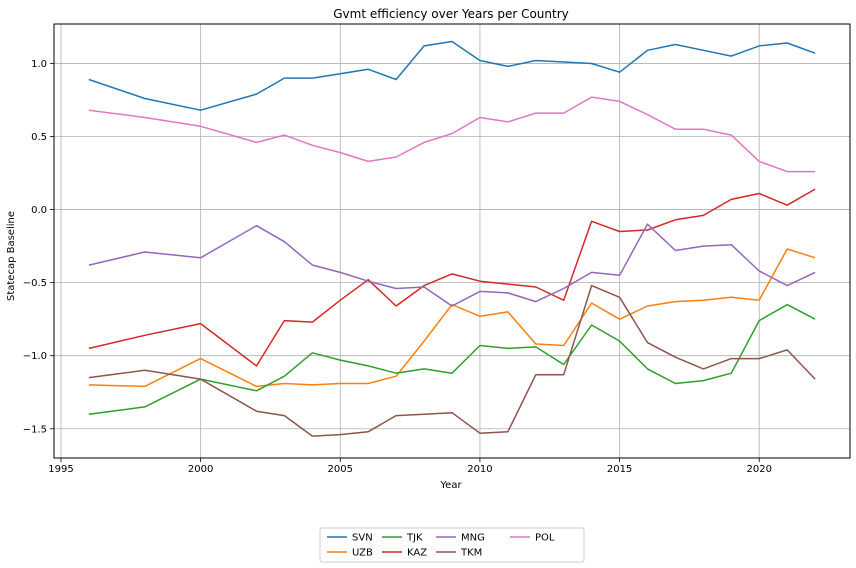 Image resolution: width=856 pixels, height=568 pixels. What do you see at coordinates (451, 14) in the screenshot?
I see `chart-title: Gvmt efficiency over Years per Country` at bounding box center [451, 14].